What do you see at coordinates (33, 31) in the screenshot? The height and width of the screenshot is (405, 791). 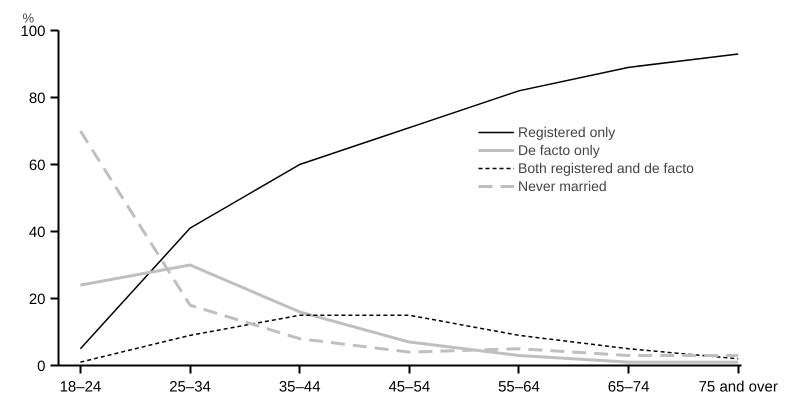 I see `y-tick-label: 100` at bounding box center [33, 31].